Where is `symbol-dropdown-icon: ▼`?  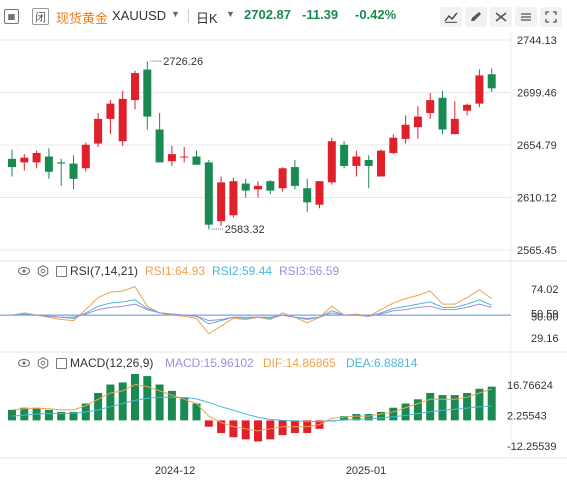
symbol-dropdown-icon: ▼ is located at coordinates (175, 14).